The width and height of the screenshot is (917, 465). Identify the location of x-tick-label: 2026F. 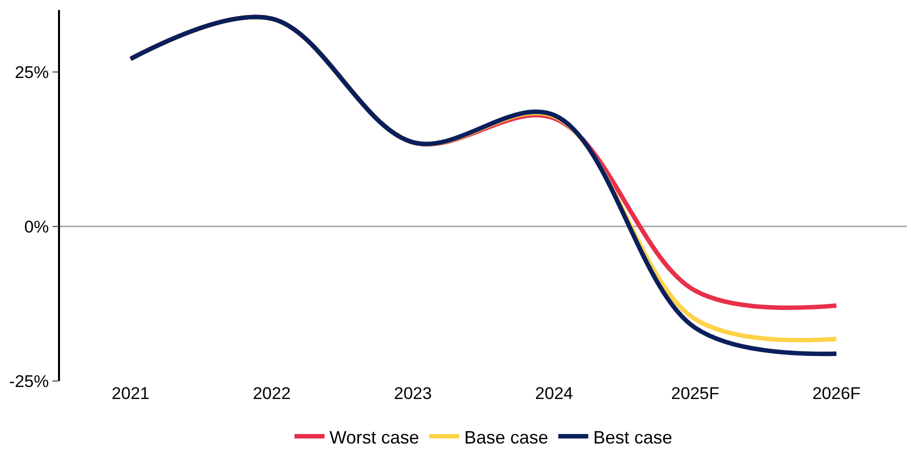
(836, 393).